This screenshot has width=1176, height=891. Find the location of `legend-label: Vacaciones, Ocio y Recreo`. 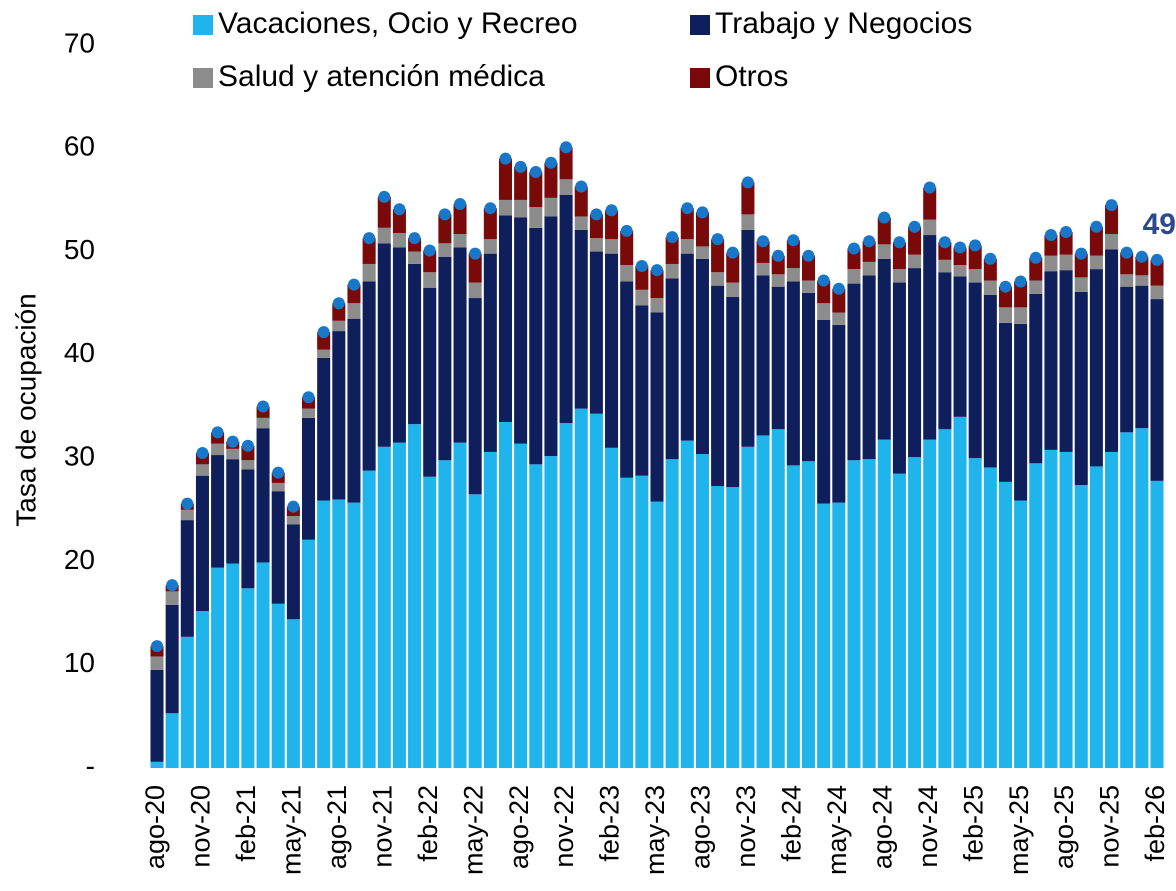

legend-label: Vacaciones, Ocio y Recreo is located at coordinates (398, 23).